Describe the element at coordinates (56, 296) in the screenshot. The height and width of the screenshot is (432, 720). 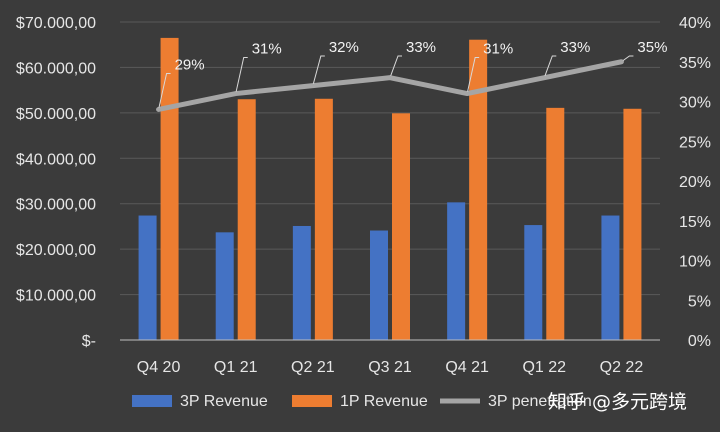
I see `y-left-tick-label: $10.000,00` at that location.